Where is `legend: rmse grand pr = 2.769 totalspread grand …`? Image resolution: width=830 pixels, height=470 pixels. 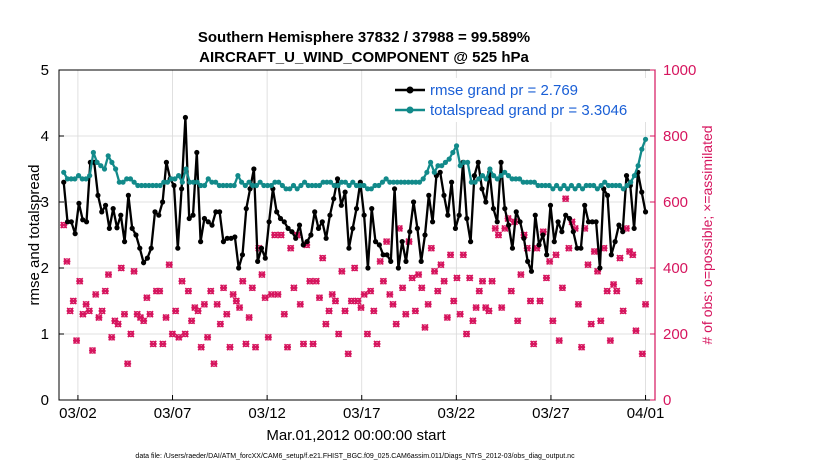
legend: rmse grand pr = 2.769 totalspread grand … is located at coordinates (521, 100).